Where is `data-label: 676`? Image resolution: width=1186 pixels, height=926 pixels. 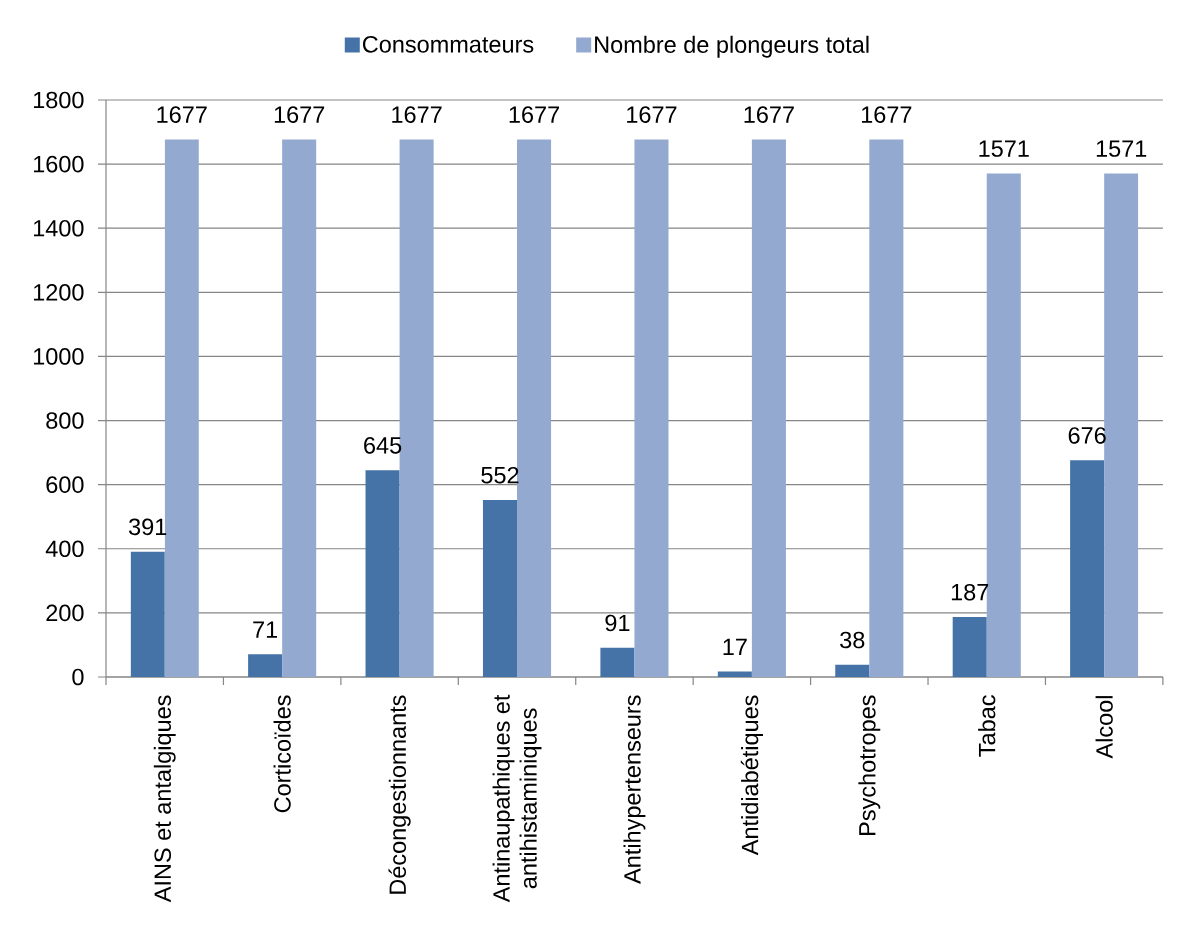
data-label: 676 is located at coordinates (1087, 435).